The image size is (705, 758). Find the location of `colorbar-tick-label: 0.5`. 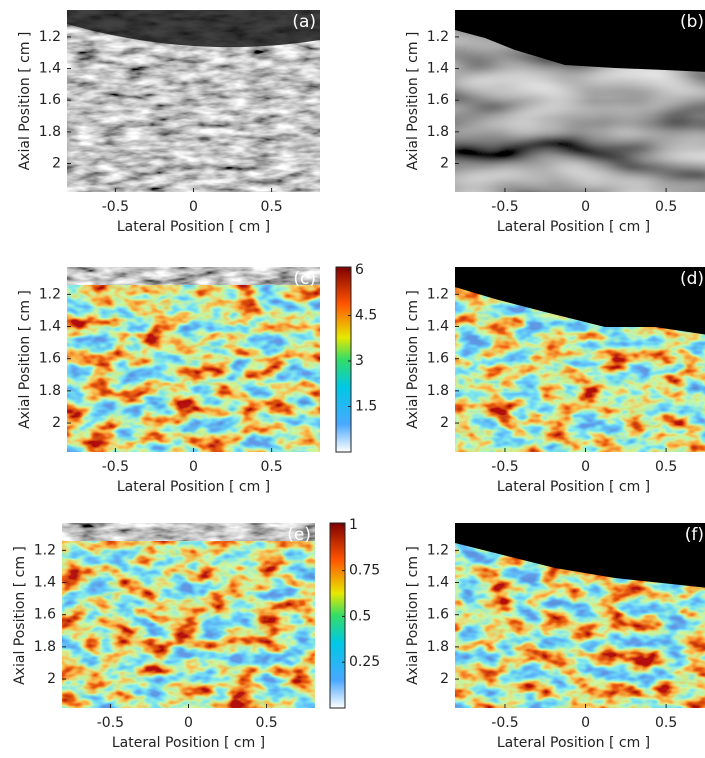

colorbar-tick-label: 0.5 is located at coordinates (360, 616).